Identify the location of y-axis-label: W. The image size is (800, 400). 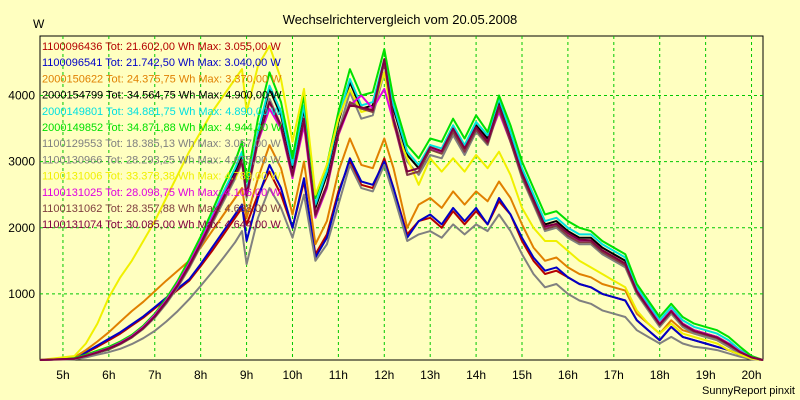
(39, 24).